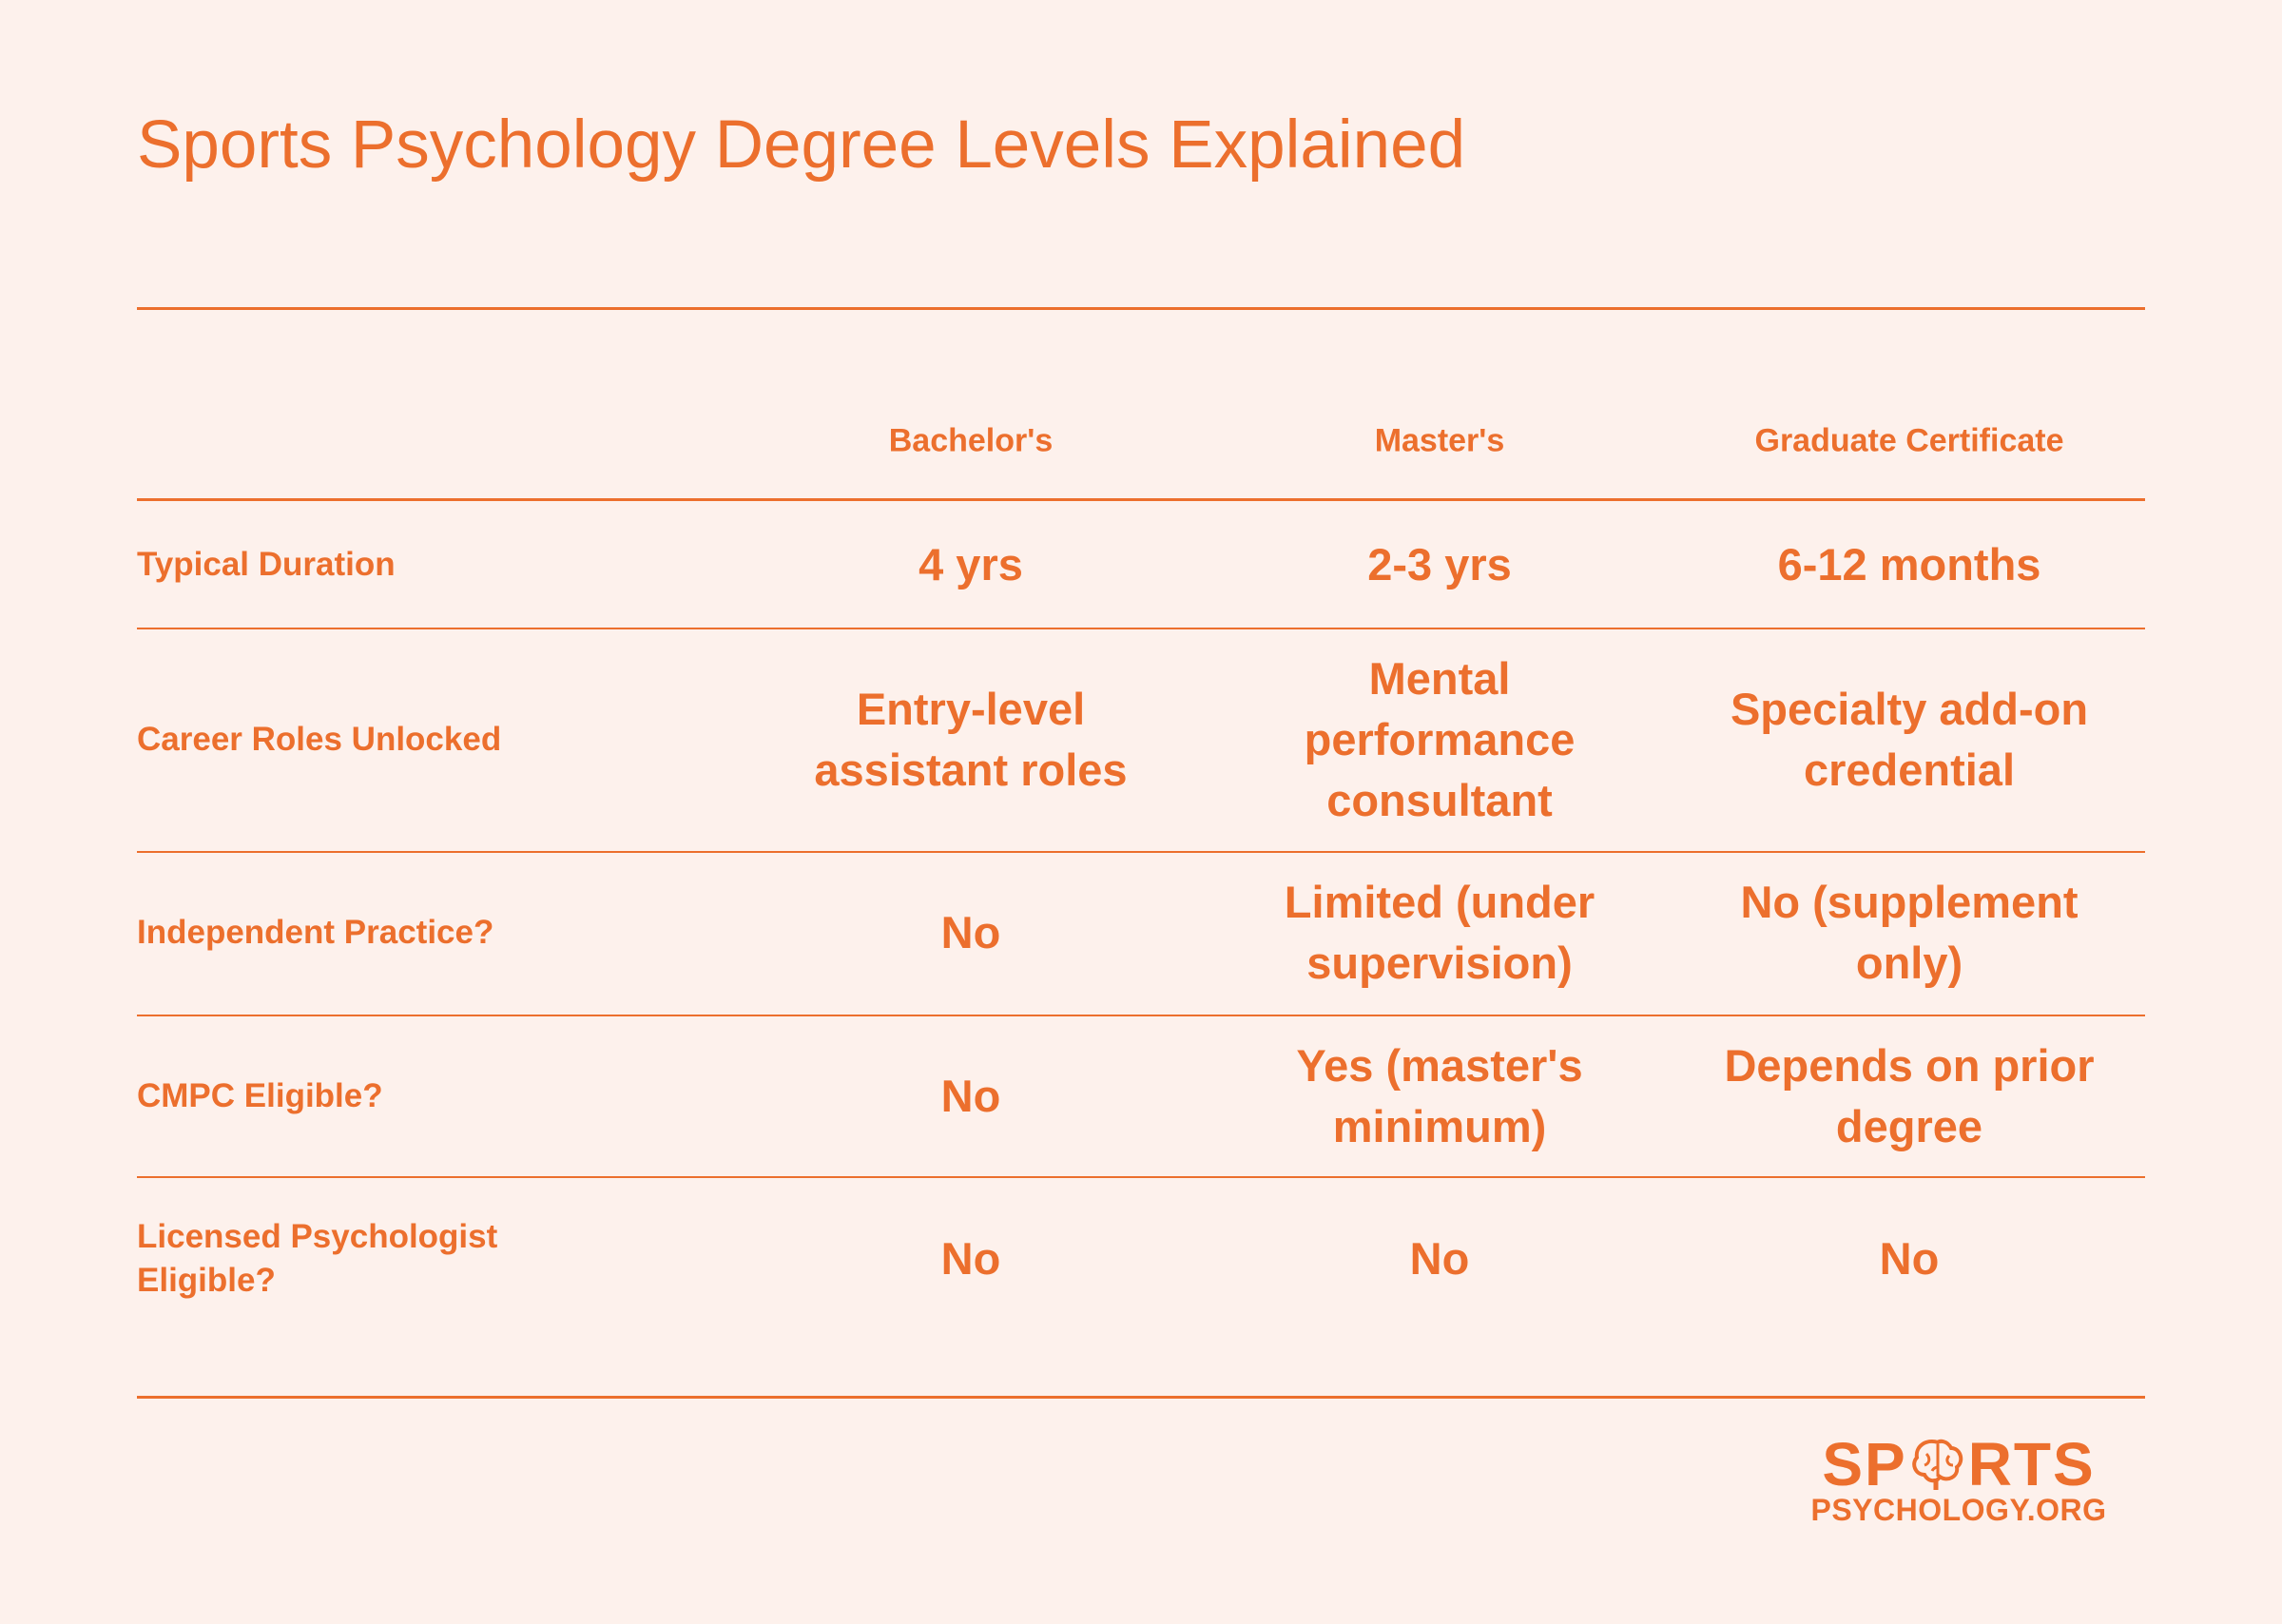 The width and height of the screenshot is (2282, 1624). What do you see at coordinates (1909, 564) in the screenshot?
I see `cell: 6-12 months` at bounding box center [1909, 564].